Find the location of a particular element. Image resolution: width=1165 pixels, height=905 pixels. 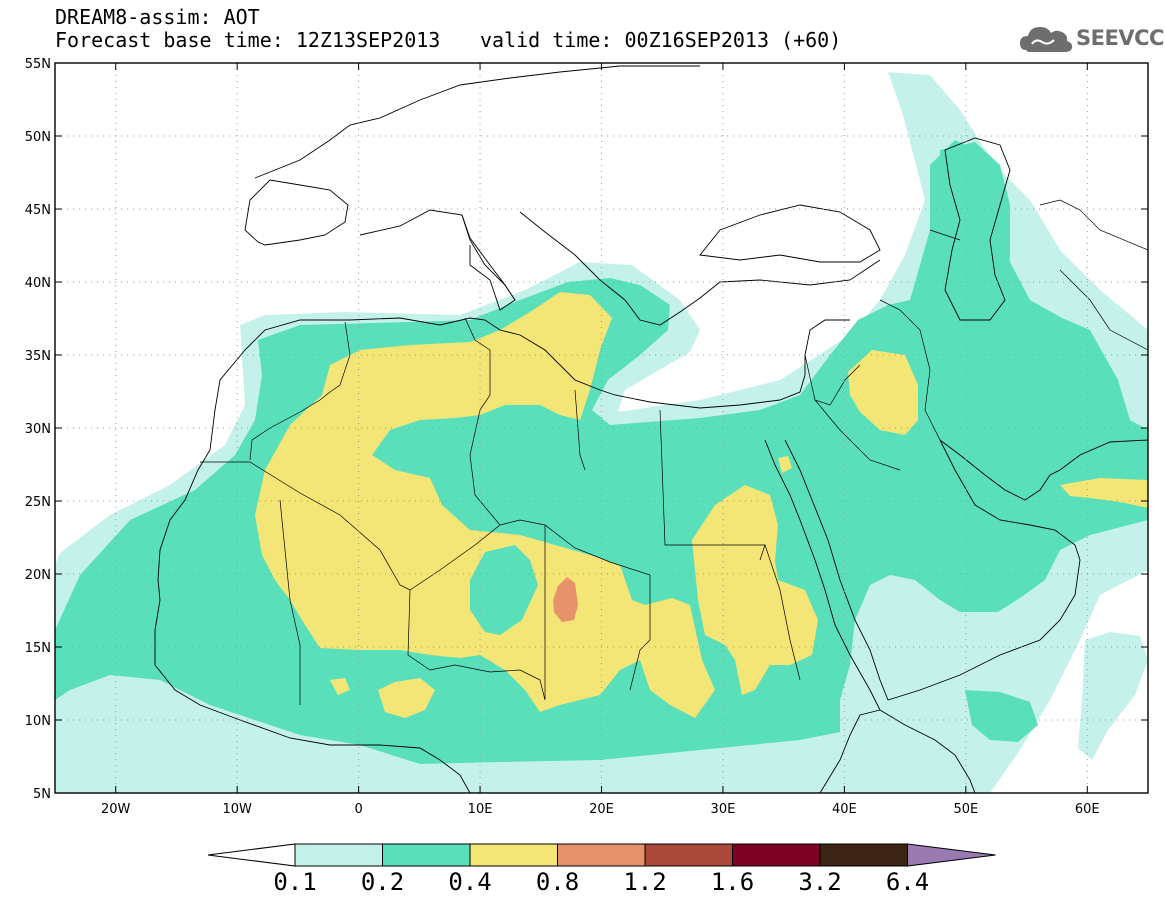

lon-tick-label: 10E is located at coordinates (480, 809).